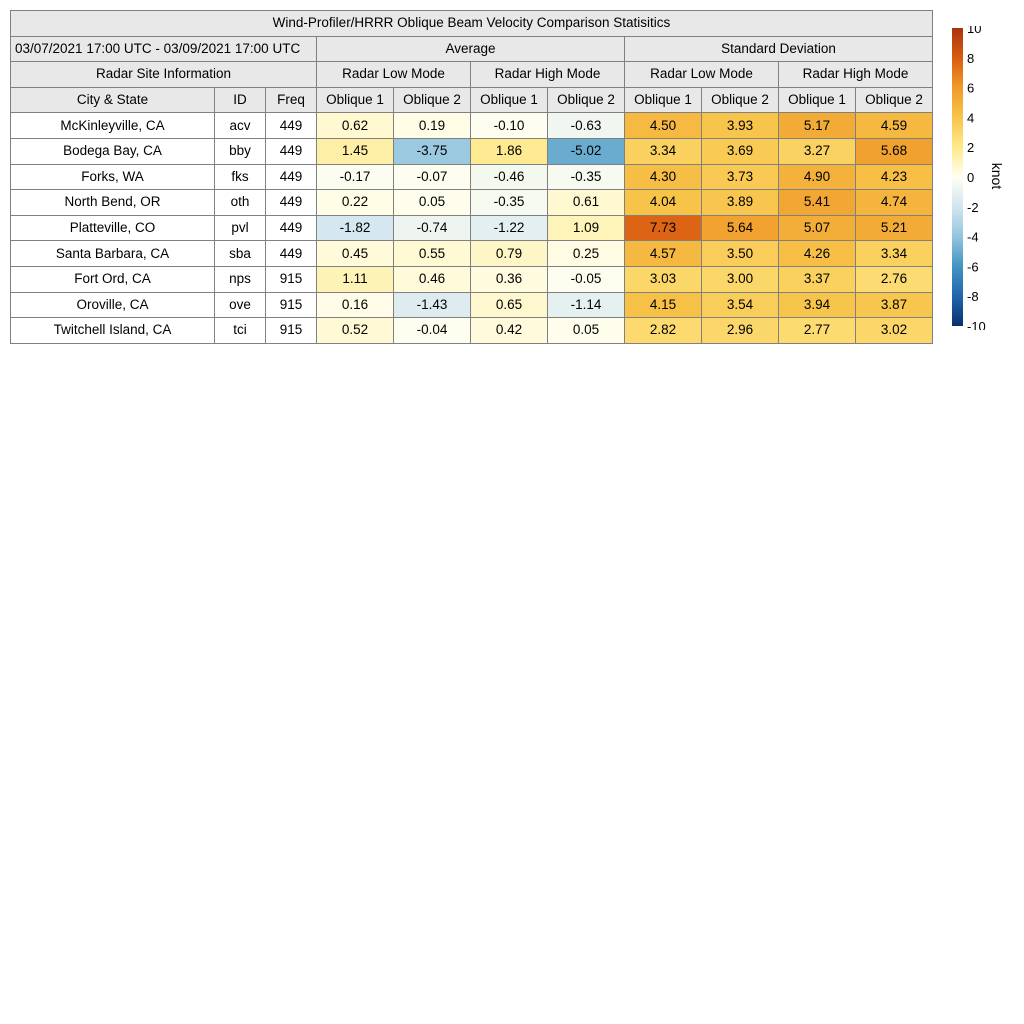 The width and height of the screenshot is (1024, 1024). What do you see at coordinates (894, 177) in the screenshot?
I see `cell-std: 4.23` at bounding box center [894, 177].